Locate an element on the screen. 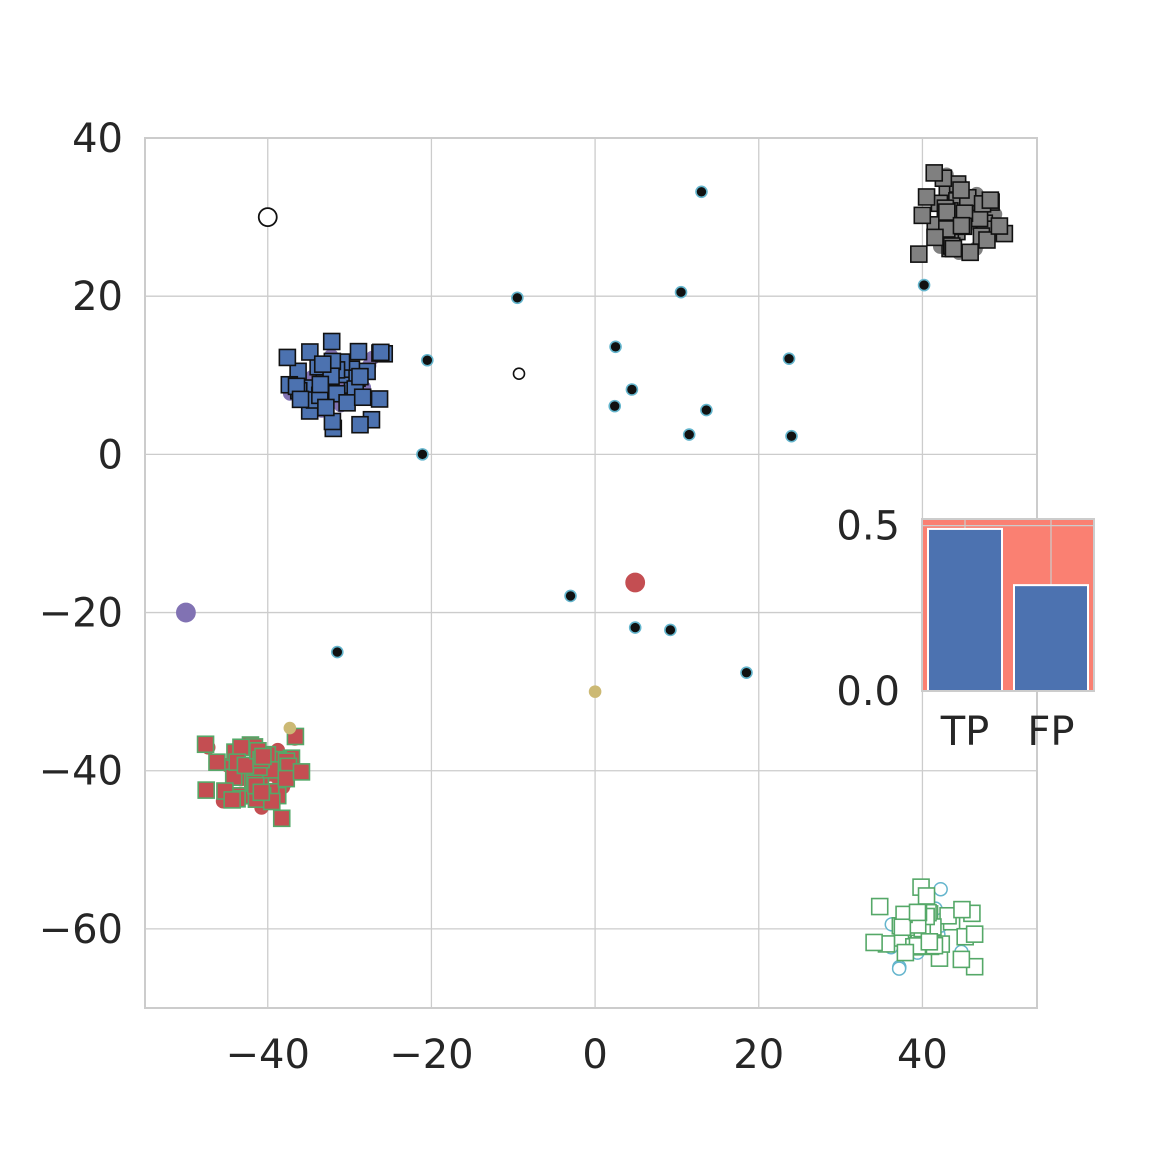 The height and width of the screenshot is (1152, 1152). y-tick-label: −60 is located at coordinates (81, 930).